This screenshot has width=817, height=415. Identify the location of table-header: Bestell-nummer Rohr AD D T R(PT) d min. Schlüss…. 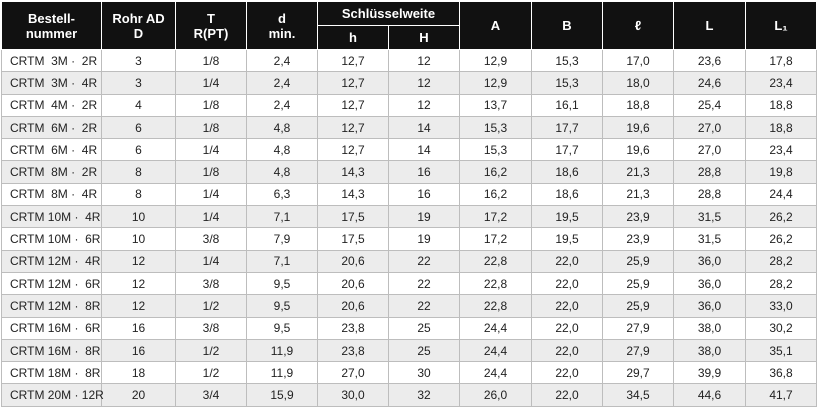
(409, 25).